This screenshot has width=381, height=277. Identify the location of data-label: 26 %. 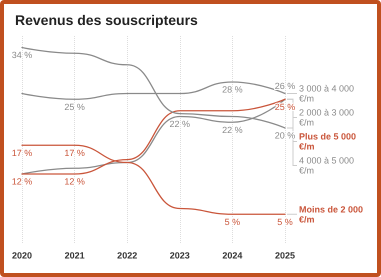
(285, 86).